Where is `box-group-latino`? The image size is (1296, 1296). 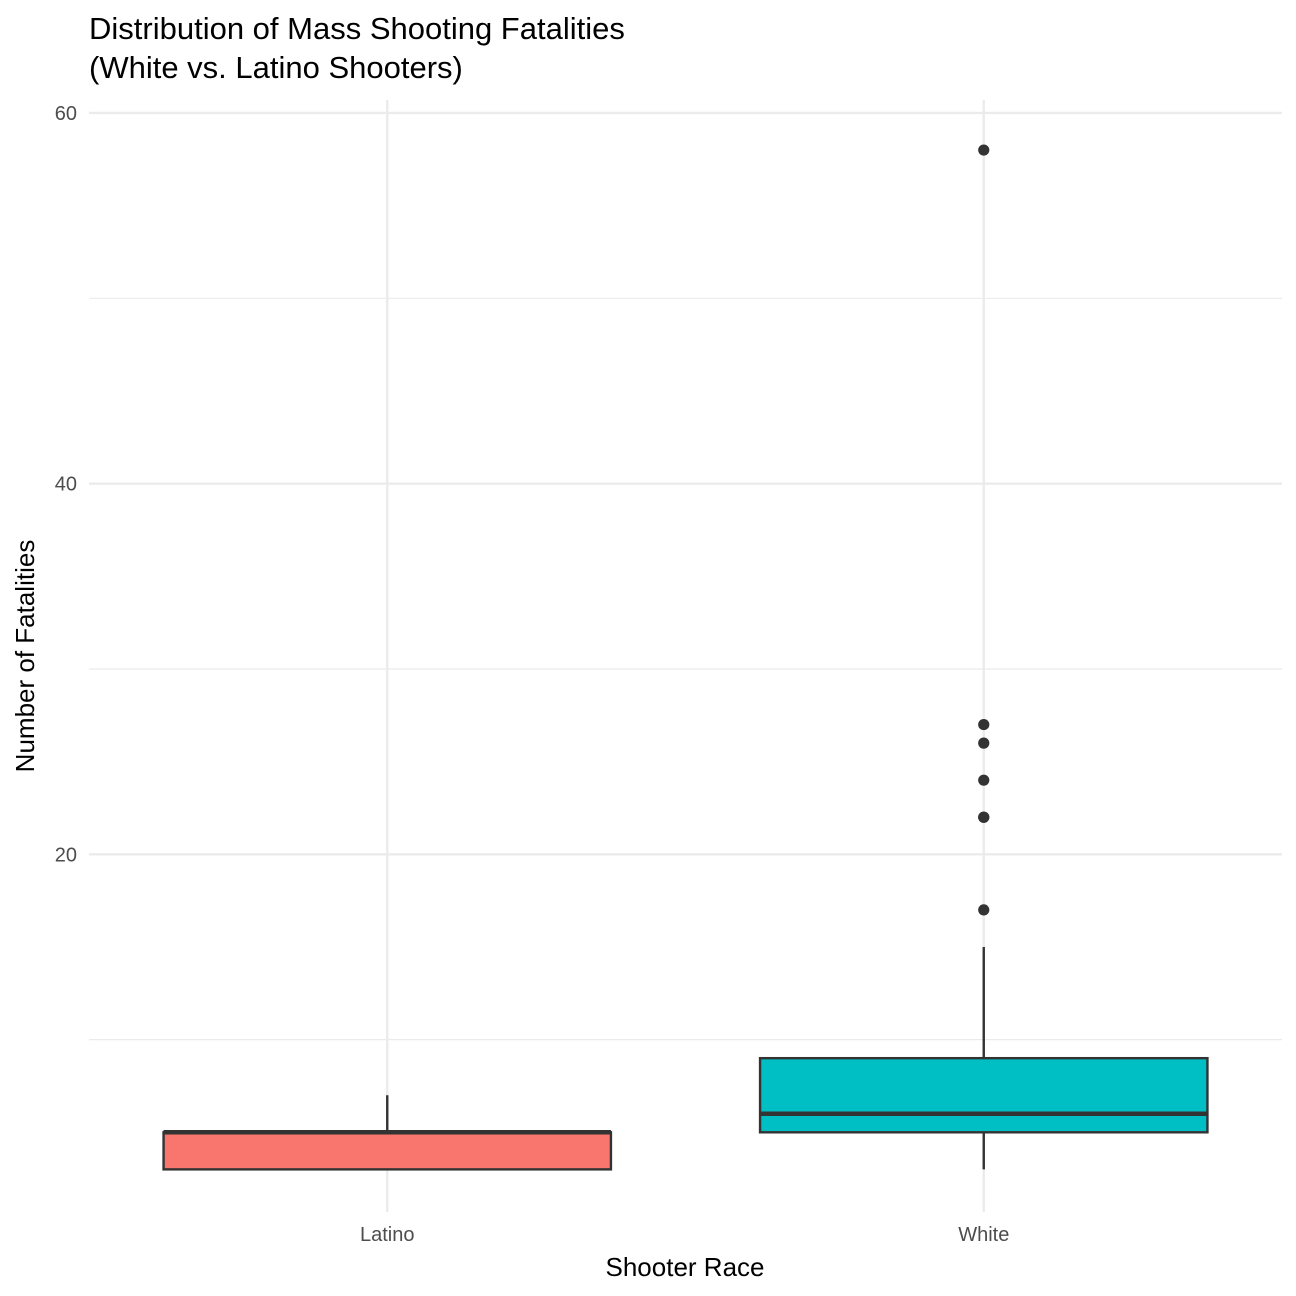
box-group-latino is located at coordinates (387, 1133).